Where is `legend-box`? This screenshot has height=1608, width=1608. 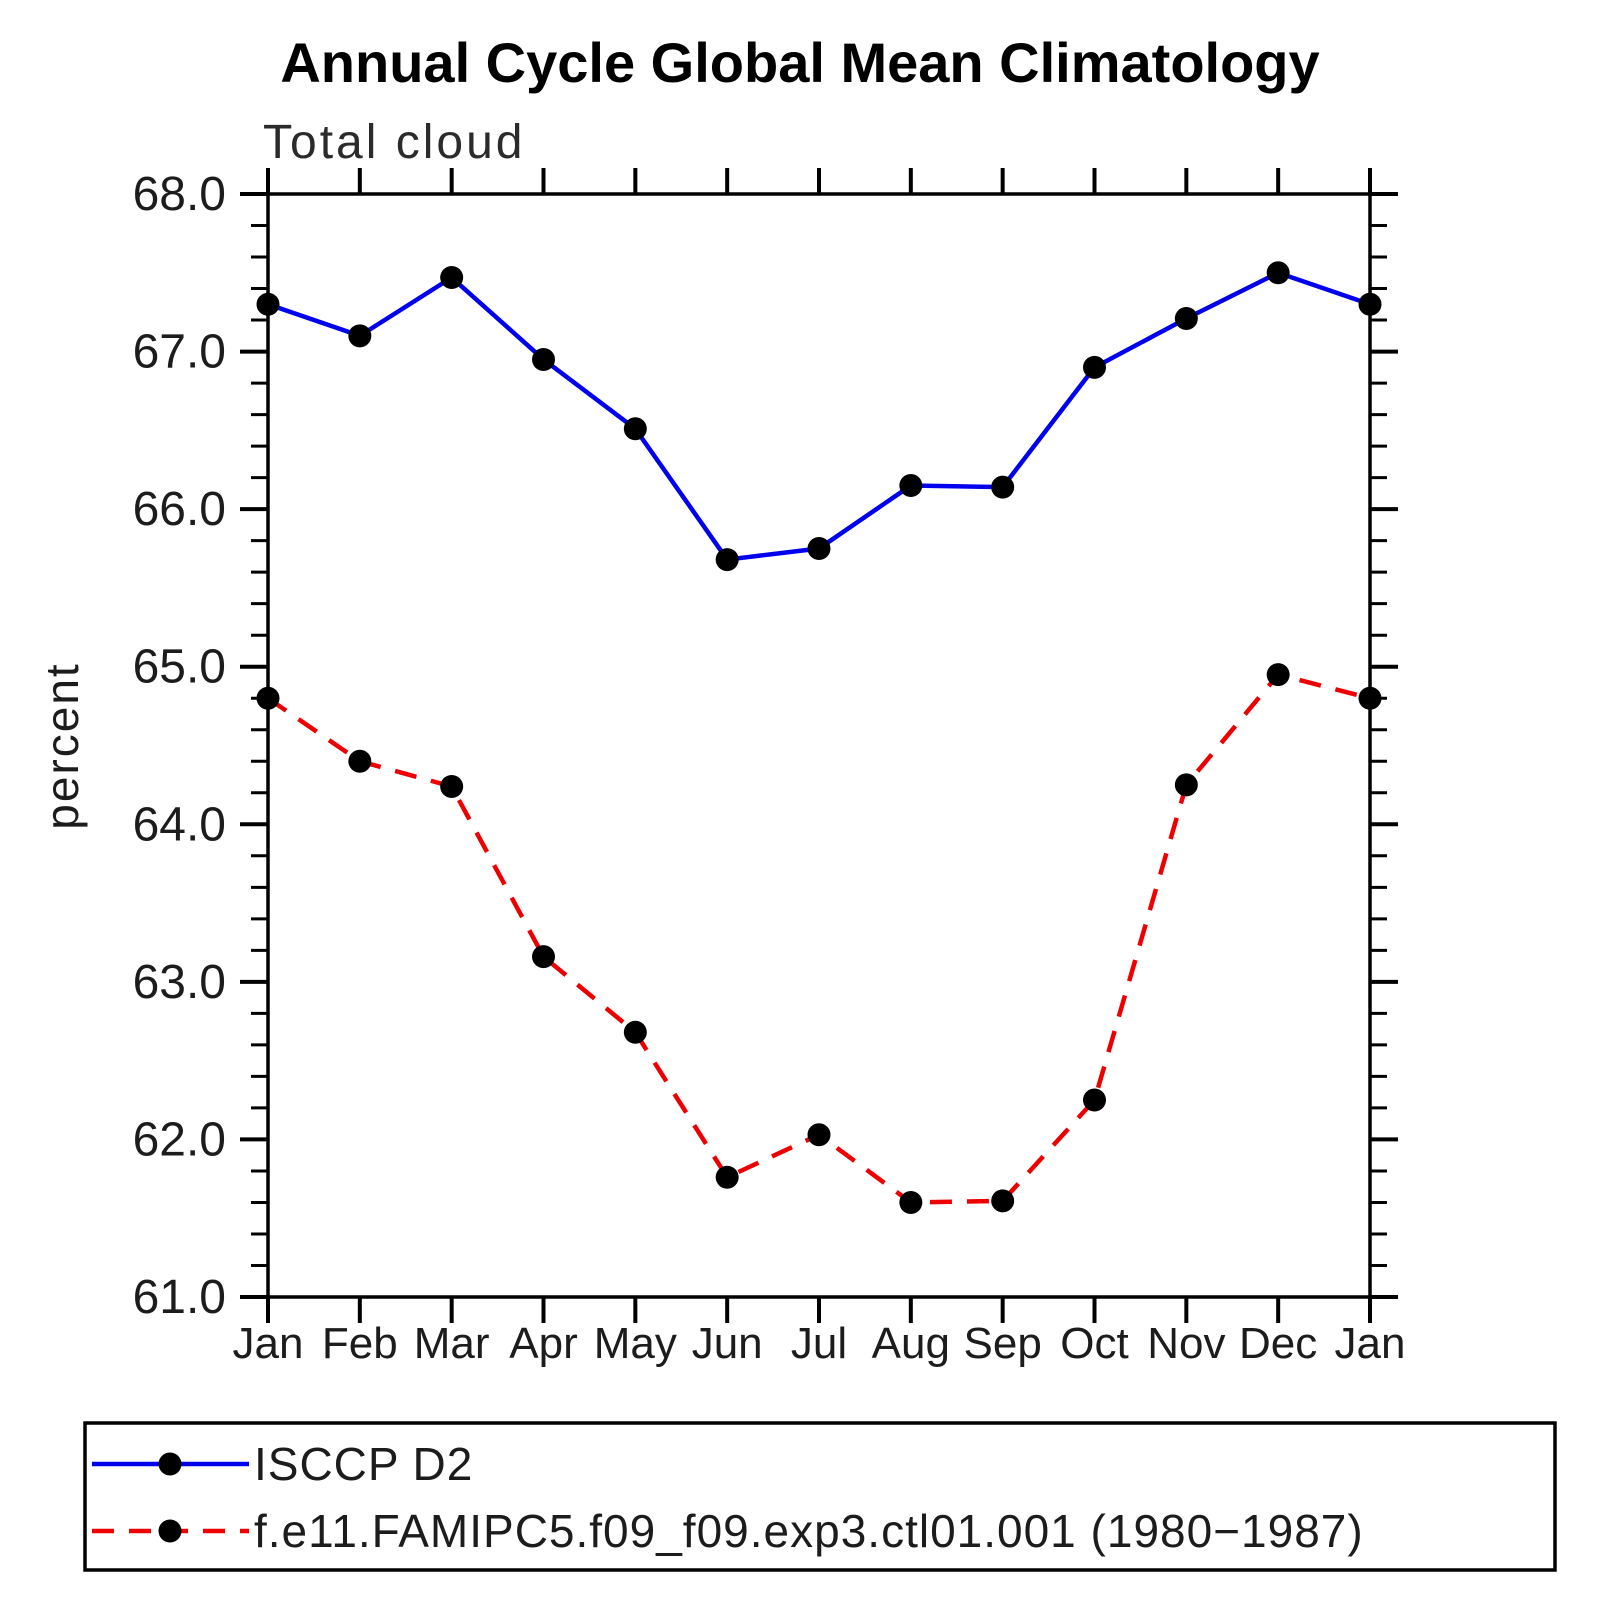 legend-box is located at coordinates (820, 1496).